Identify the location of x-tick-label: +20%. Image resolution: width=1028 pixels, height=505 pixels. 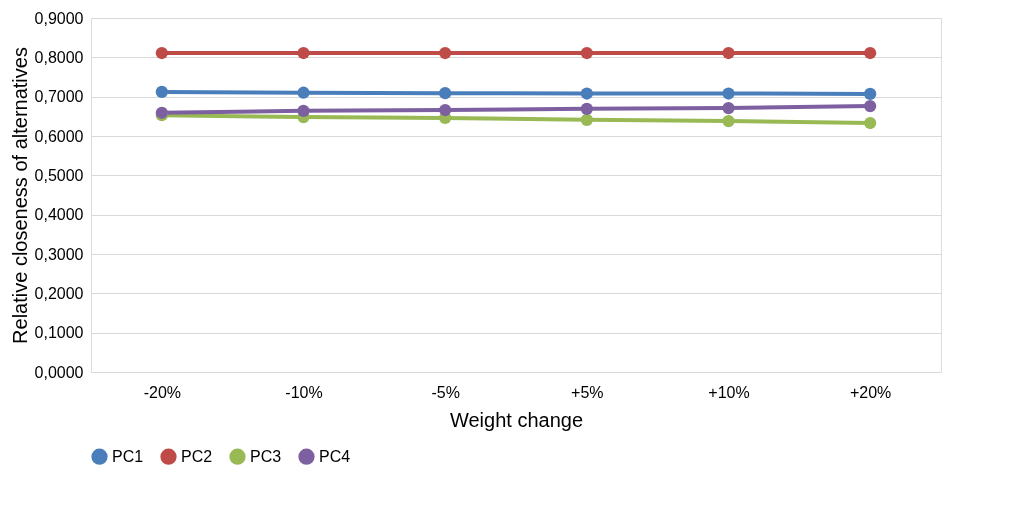
(870, 392).